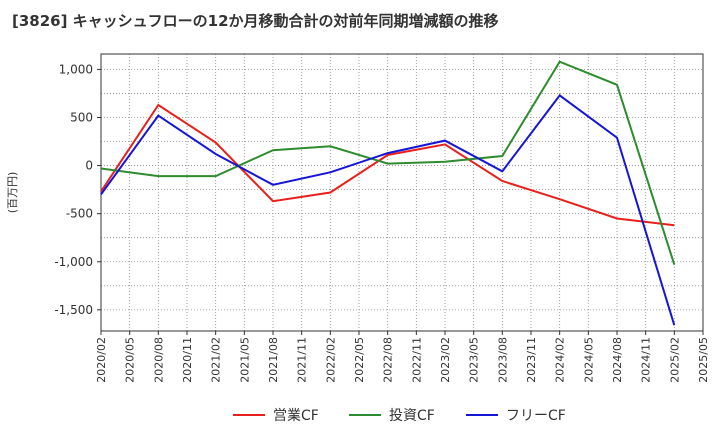 The width and height of the screenshot is (720, 440). Describe the element at coordinates (416, 360) in the screenshot. I see `x-tick-label: 2022/11` at that location.